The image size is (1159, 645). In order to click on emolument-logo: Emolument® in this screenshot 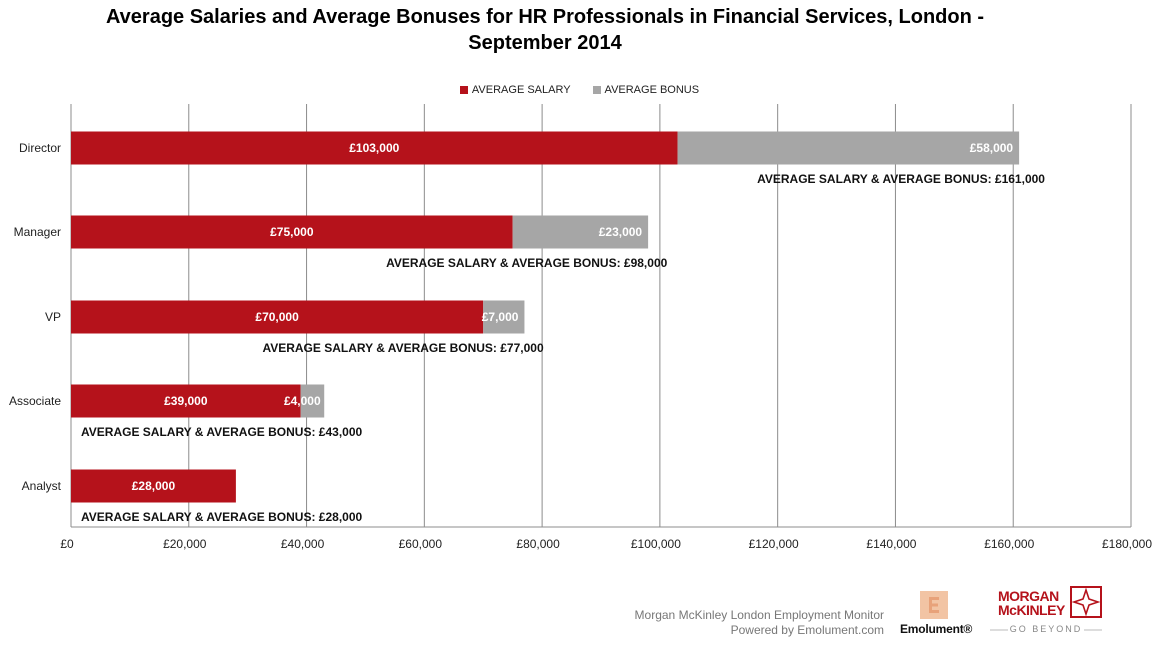, I will do `click(936, 615)`.